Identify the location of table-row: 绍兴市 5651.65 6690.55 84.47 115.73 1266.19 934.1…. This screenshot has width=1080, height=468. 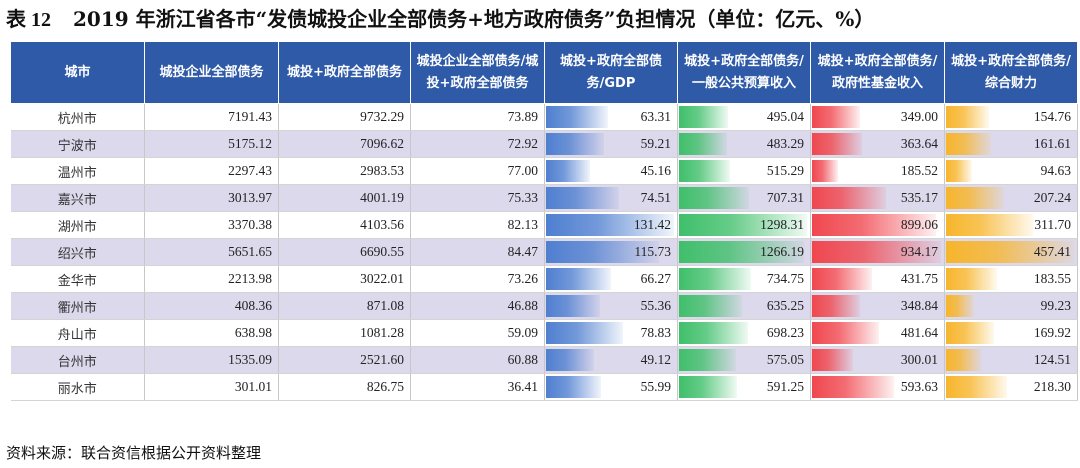
(544, 252).